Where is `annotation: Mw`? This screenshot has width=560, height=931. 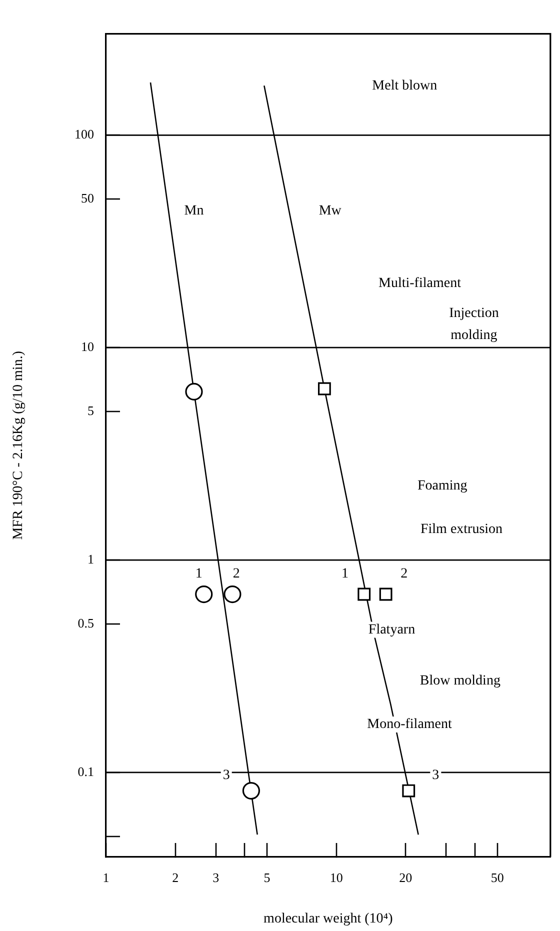
annotation: Mw is located at coordinates (330, 211).